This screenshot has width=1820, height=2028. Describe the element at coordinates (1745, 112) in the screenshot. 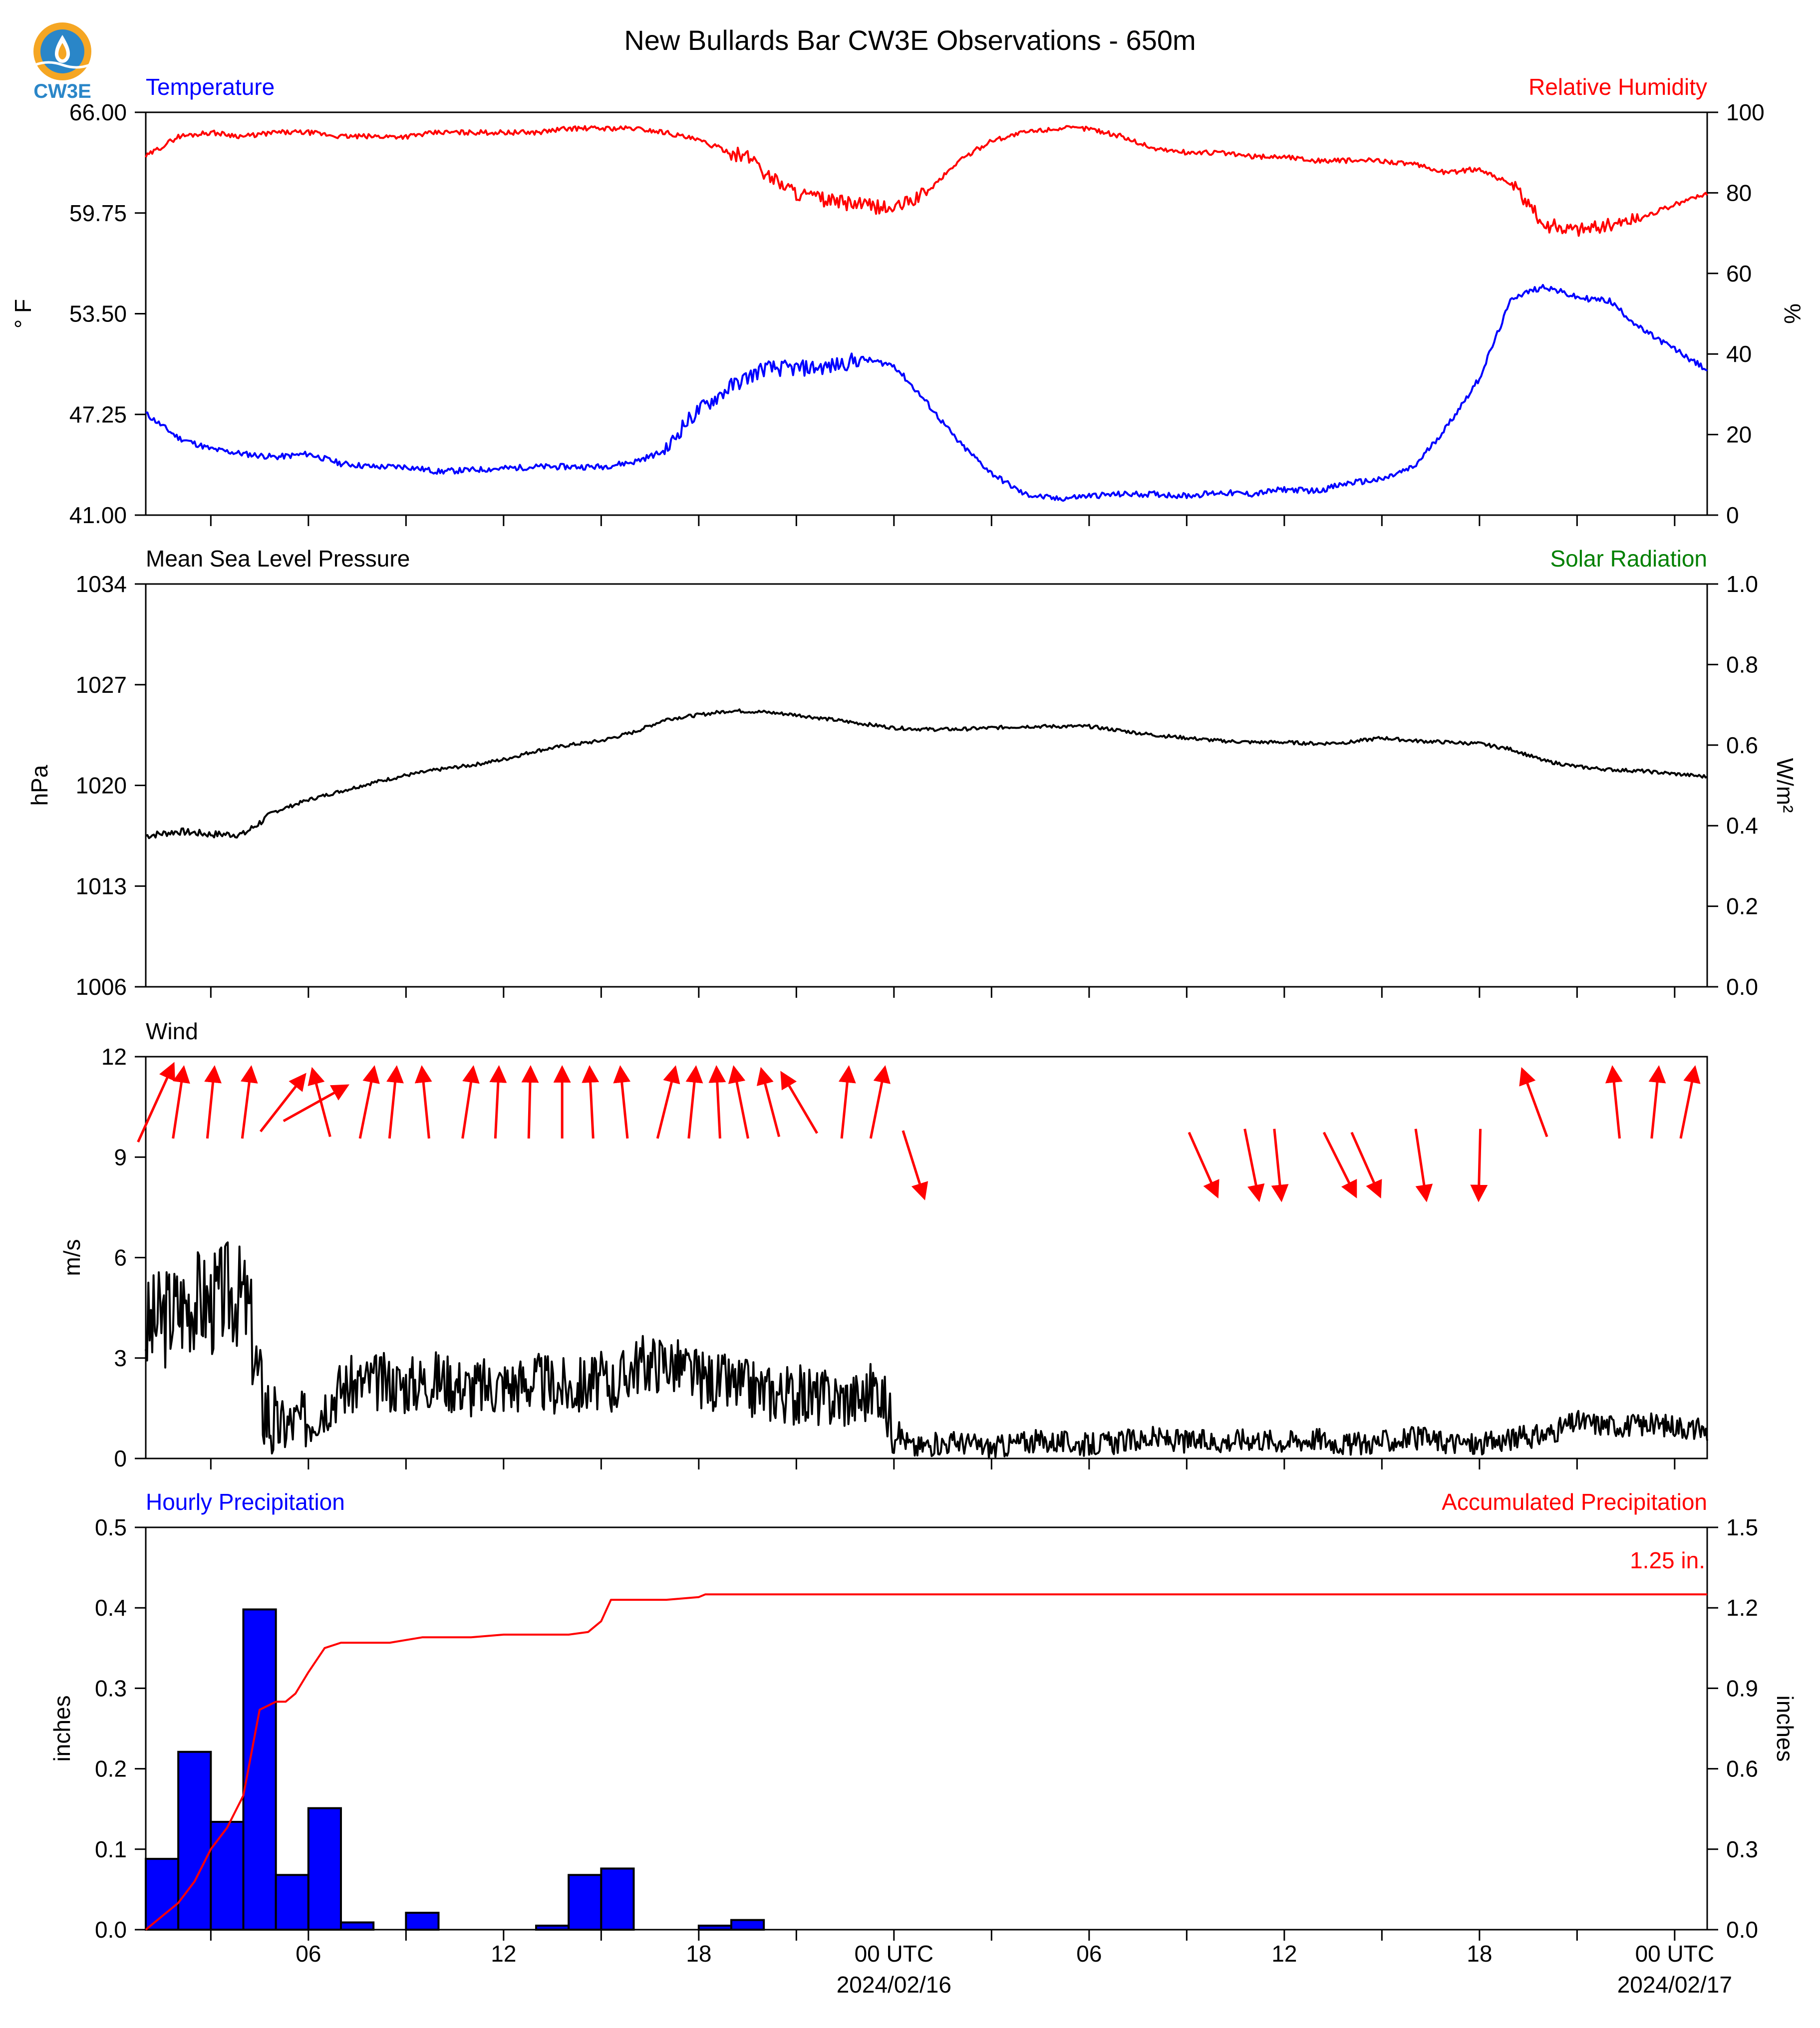

I see `humidity-axis-tick-label: 100` at that location.